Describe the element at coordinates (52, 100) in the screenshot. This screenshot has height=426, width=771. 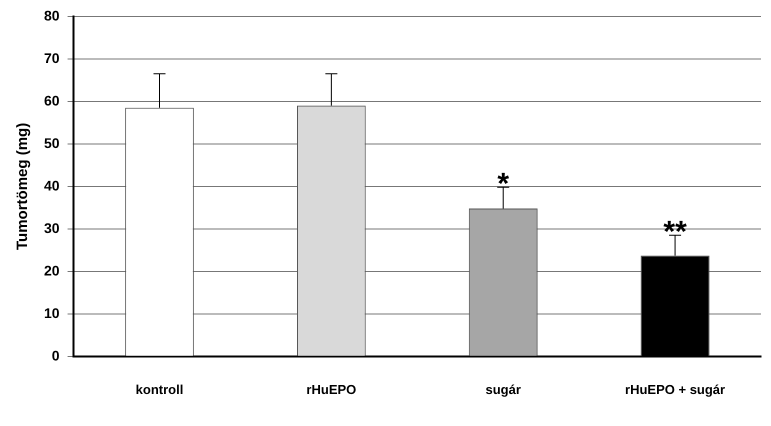
I see `y-tick-label: 60` at that location.